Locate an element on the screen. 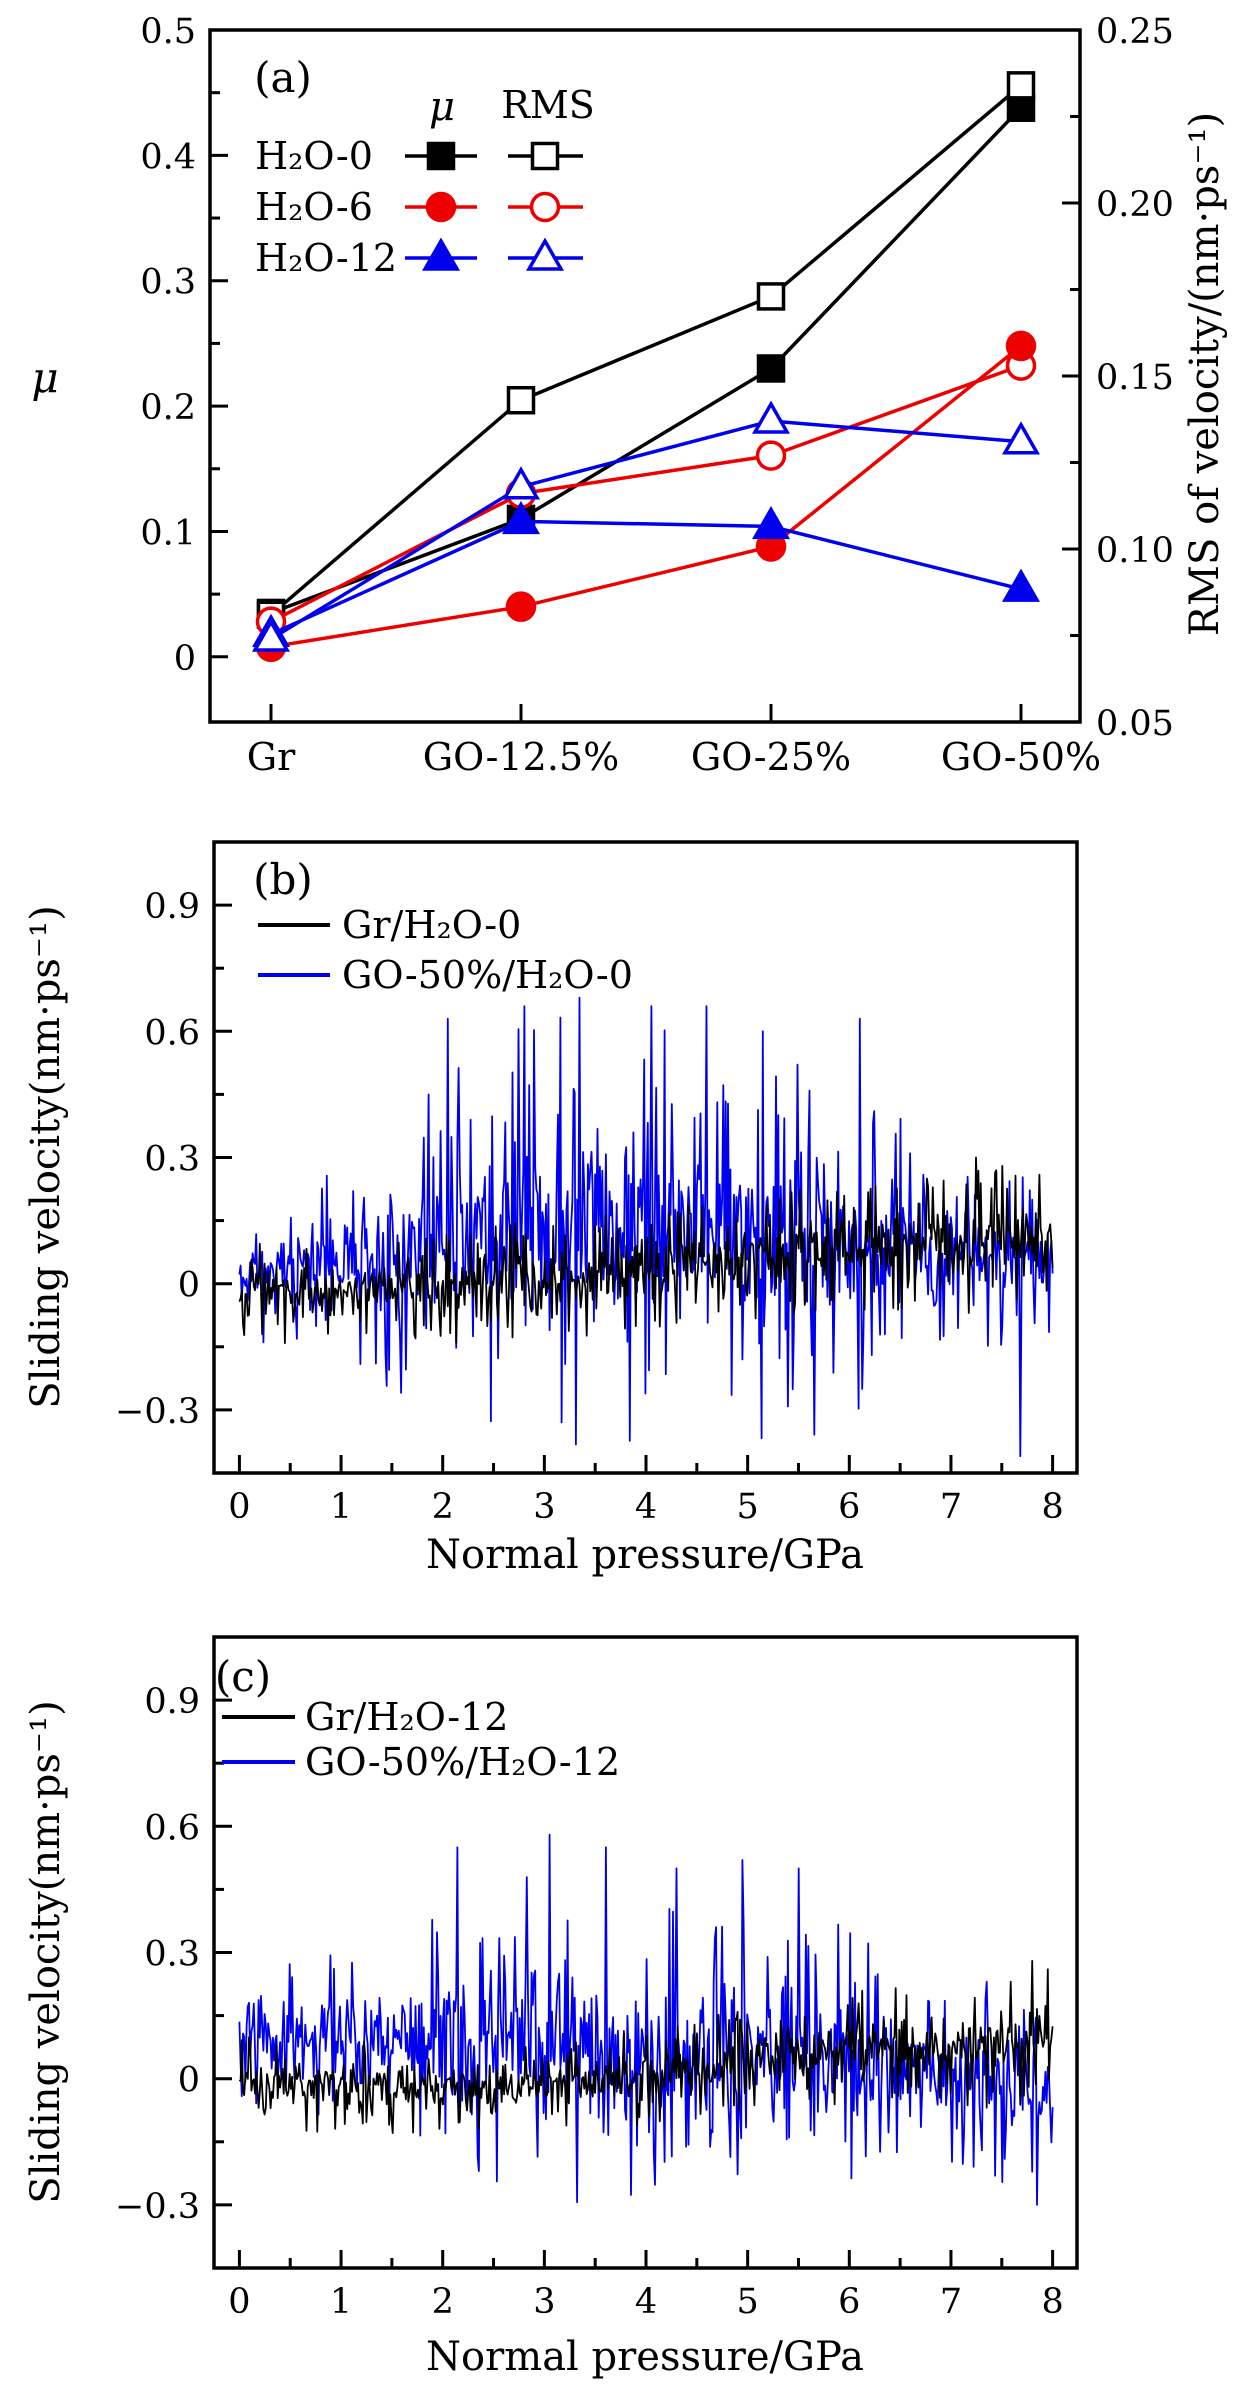 This screenshot has height=2394, width=1260. legend-b-label-go50: GO-50%/H₂O-0 is located at coordinates (487, 975).